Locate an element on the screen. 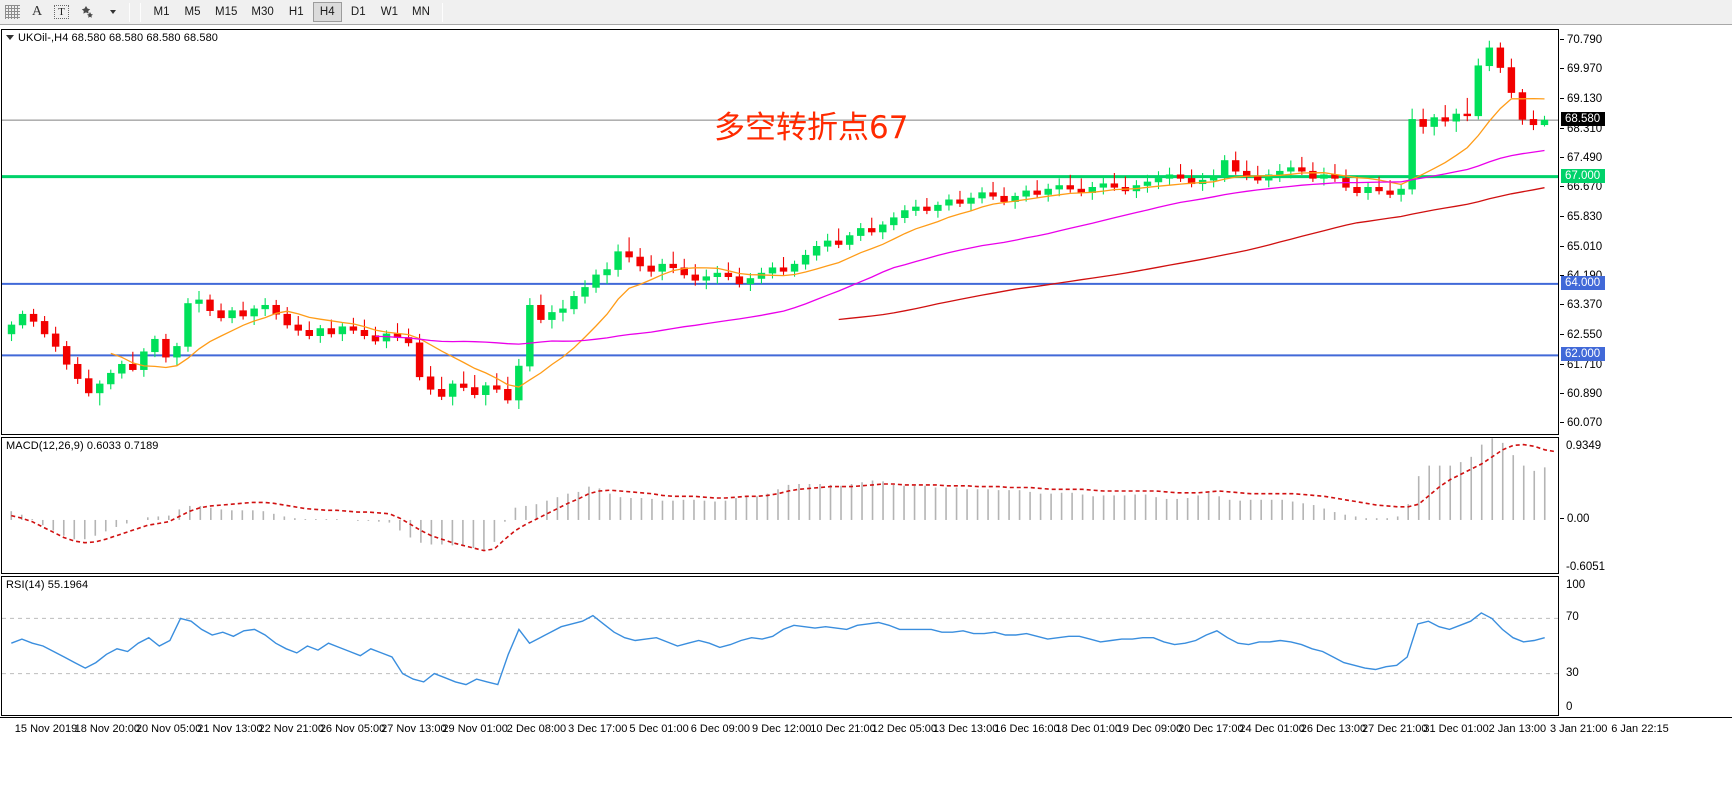 The image size is (1732, 790). price-tick: 60.890 is located at coordinates (1581, 394).